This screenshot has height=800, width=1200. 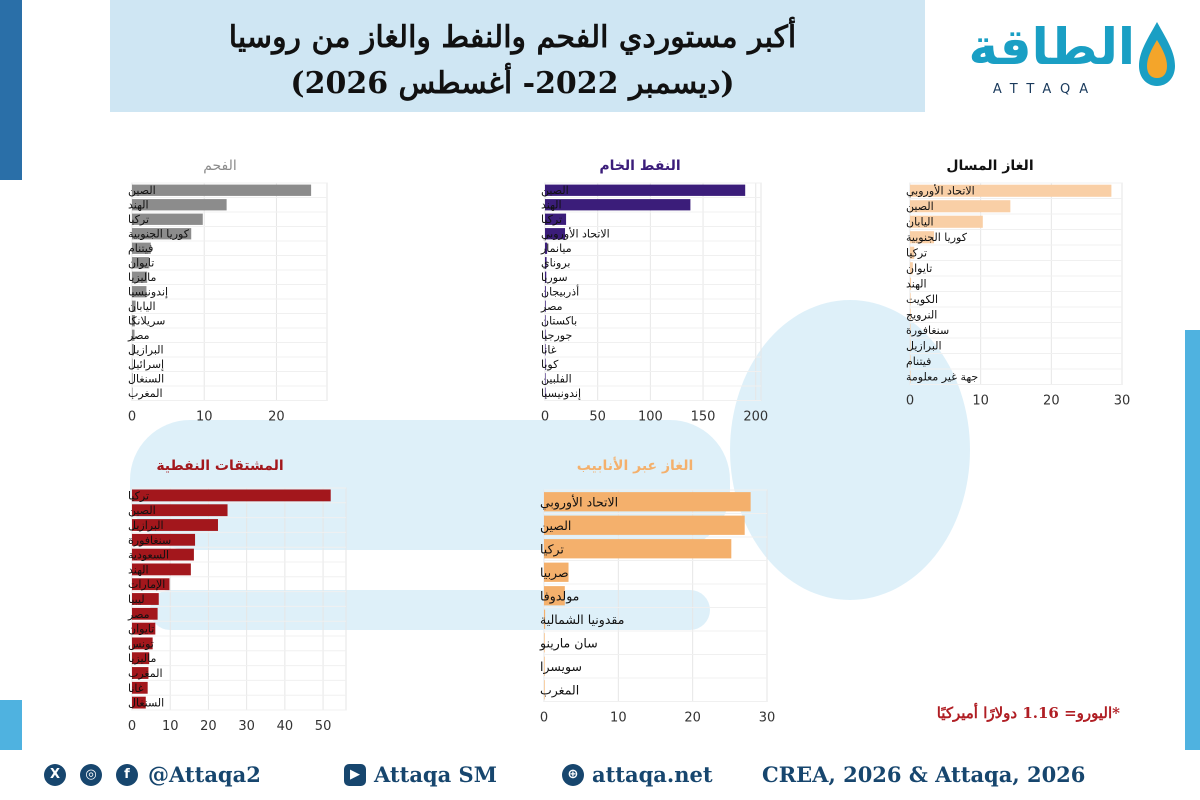 What do you see at coordinates (146, 364) in the screenshot?
I see `coal-category-label: إسرائيل` at bounding box center [146, 364].